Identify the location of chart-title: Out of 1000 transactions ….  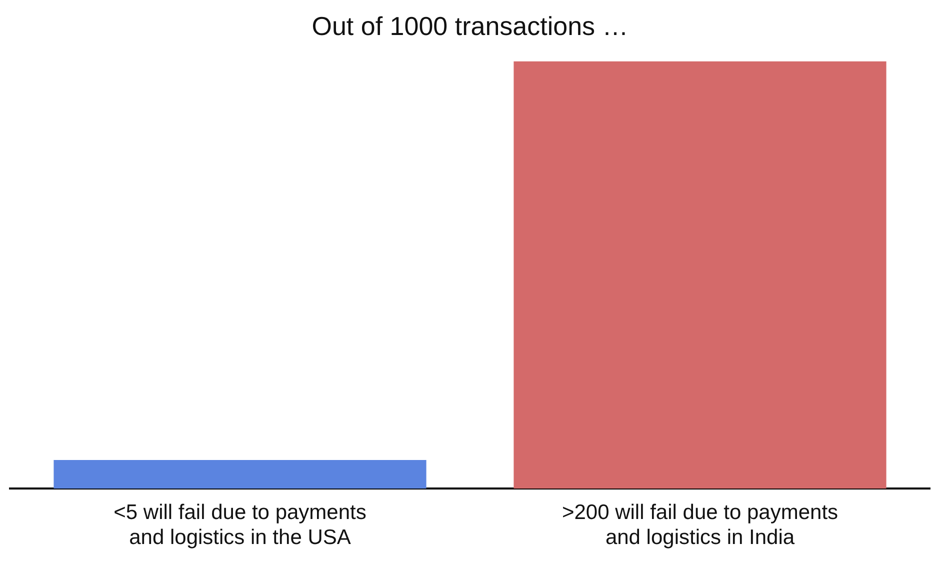
(470, 25).